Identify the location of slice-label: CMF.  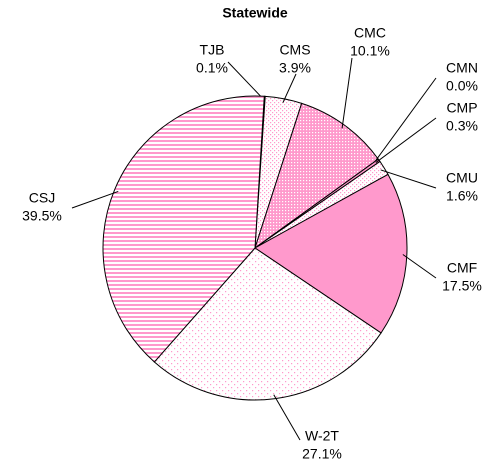
(462, 268).